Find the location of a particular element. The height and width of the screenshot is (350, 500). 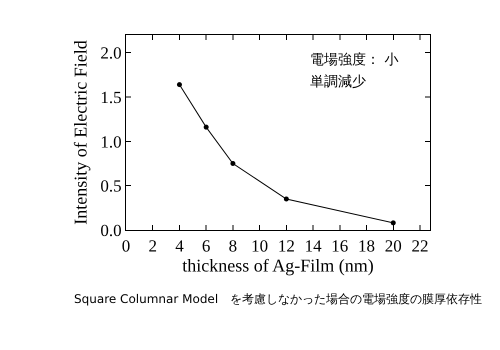

y-axis-title: Intensity of Electric Field is located at coordinates (80, 132).